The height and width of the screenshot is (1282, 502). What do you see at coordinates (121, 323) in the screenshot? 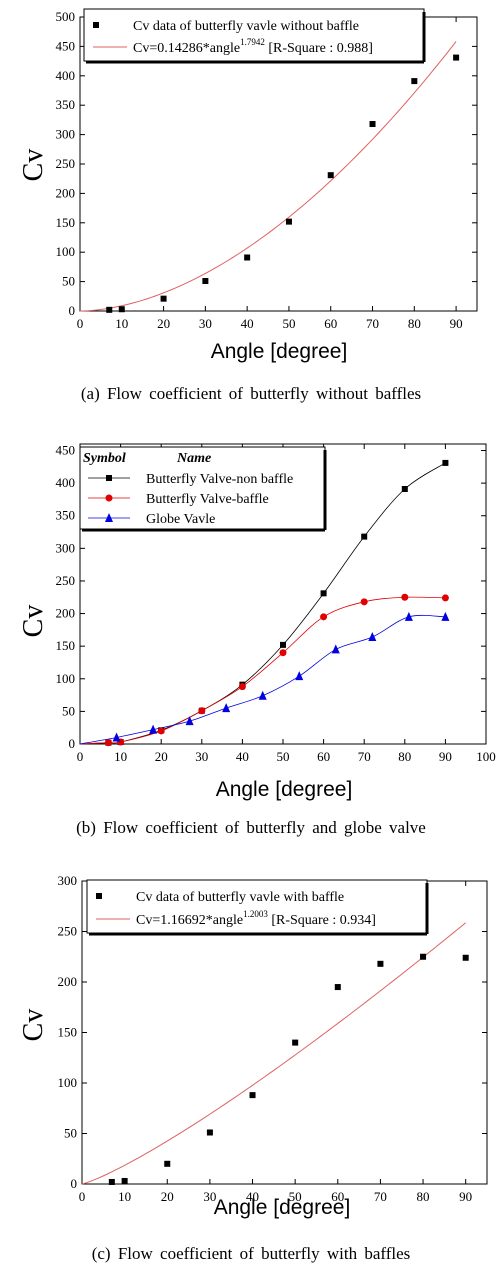
I see `x-tick-label-a: 10` at bounding box center [121, 323].